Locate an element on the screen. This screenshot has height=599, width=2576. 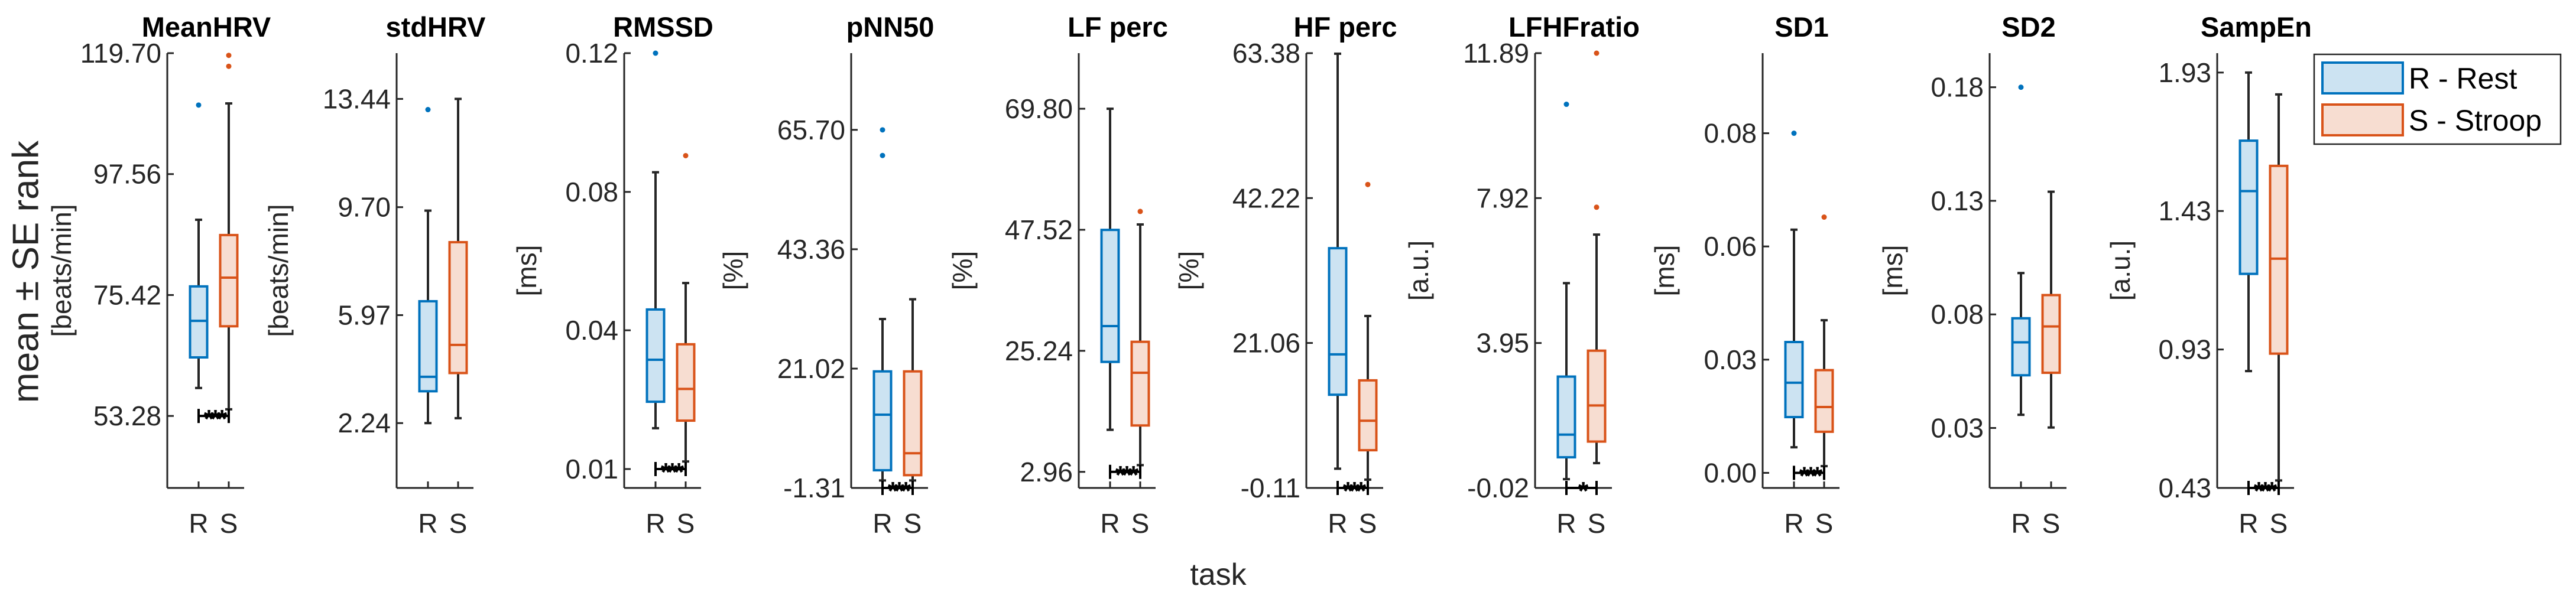
significance-stars: * is located at coordinates (1583, 491).